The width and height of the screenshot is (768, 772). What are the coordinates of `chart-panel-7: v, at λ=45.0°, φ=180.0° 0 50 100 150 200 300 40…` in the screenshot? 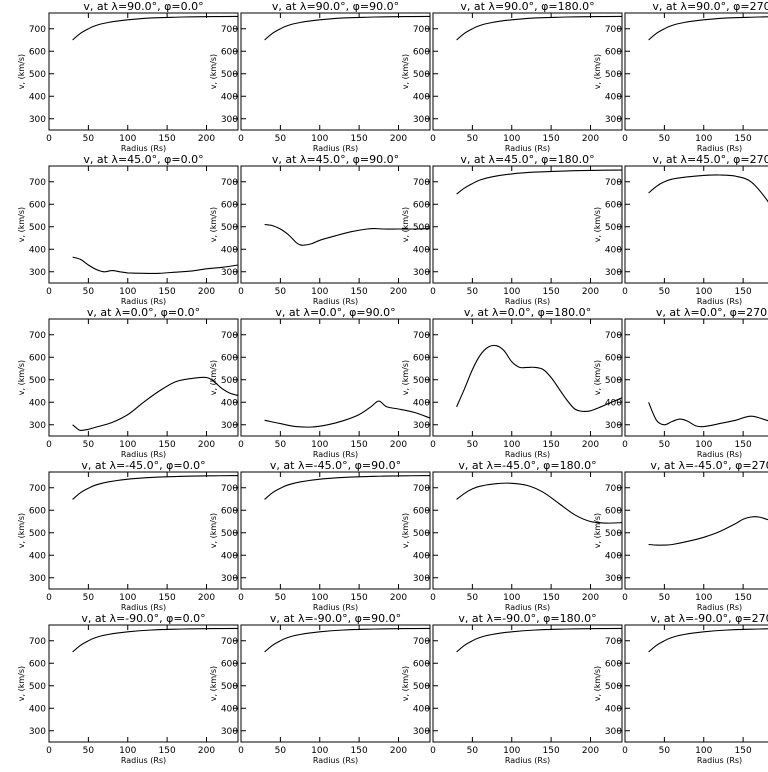 It's located at (512, 229).